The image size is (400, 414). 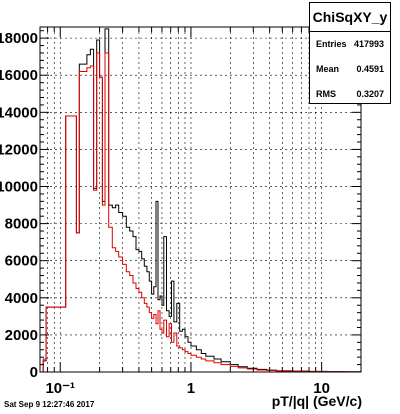 What do you see at coordinates (328, 69) in the screenshot?
I see `mean-label: Mean` at bounding box center [328, 69].